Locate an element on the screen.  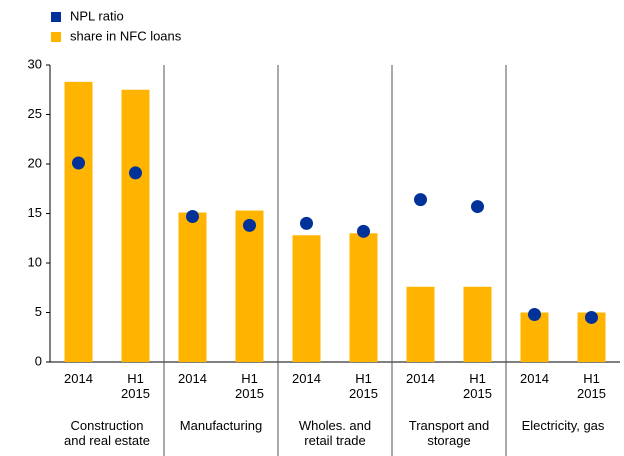
y-tick-label: 0 is located at coordinates (38, 360).